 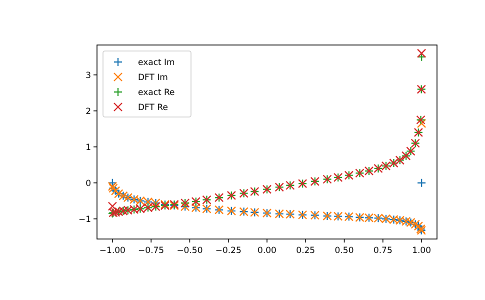 I want to click on x-tick-label: 1.00, so click(x=422, y=251).